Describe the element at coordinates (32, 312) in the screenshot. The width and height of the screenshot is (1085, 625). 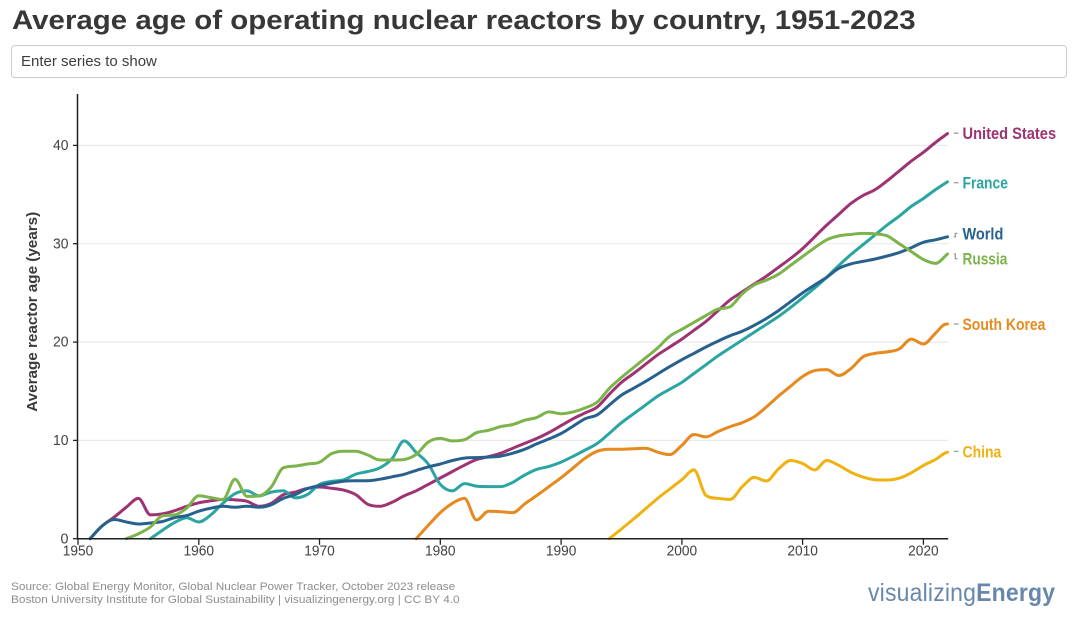
I see `svg-text: Average reactor age (years)` at that location.